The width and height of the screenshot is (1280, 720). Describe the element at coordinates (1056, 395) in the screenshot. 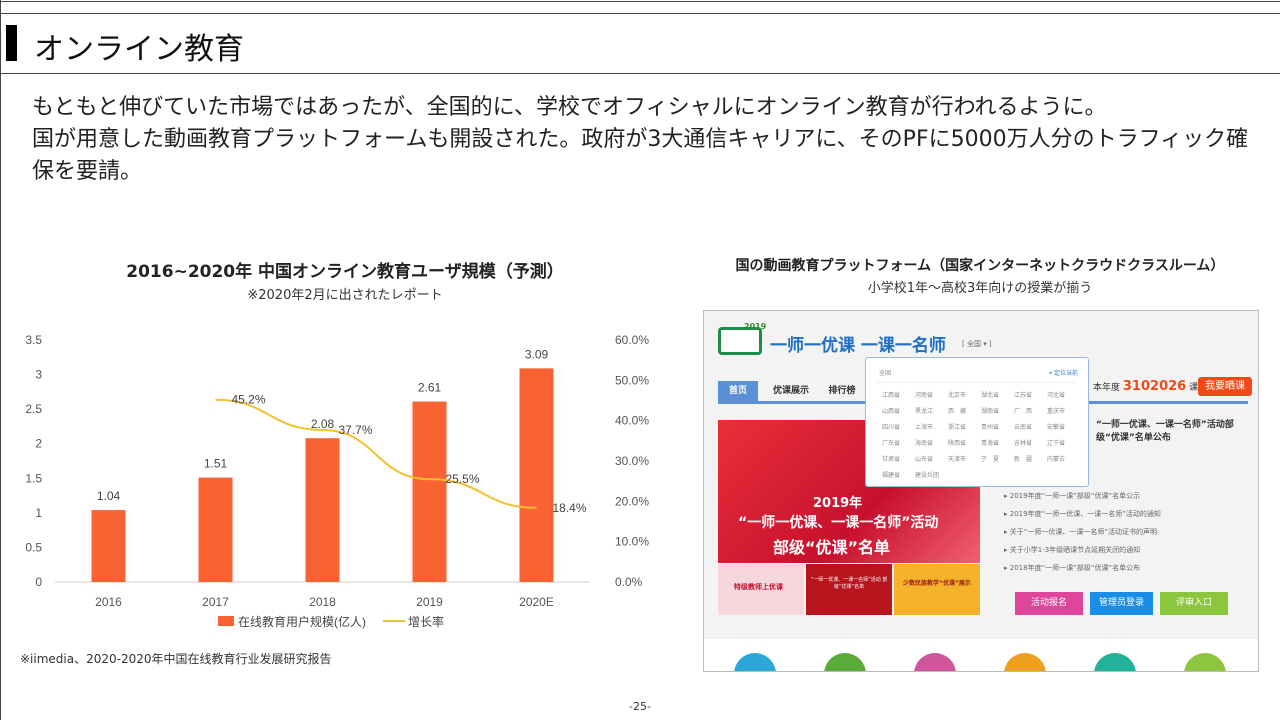

I see `province-option: 河北省` at that location.